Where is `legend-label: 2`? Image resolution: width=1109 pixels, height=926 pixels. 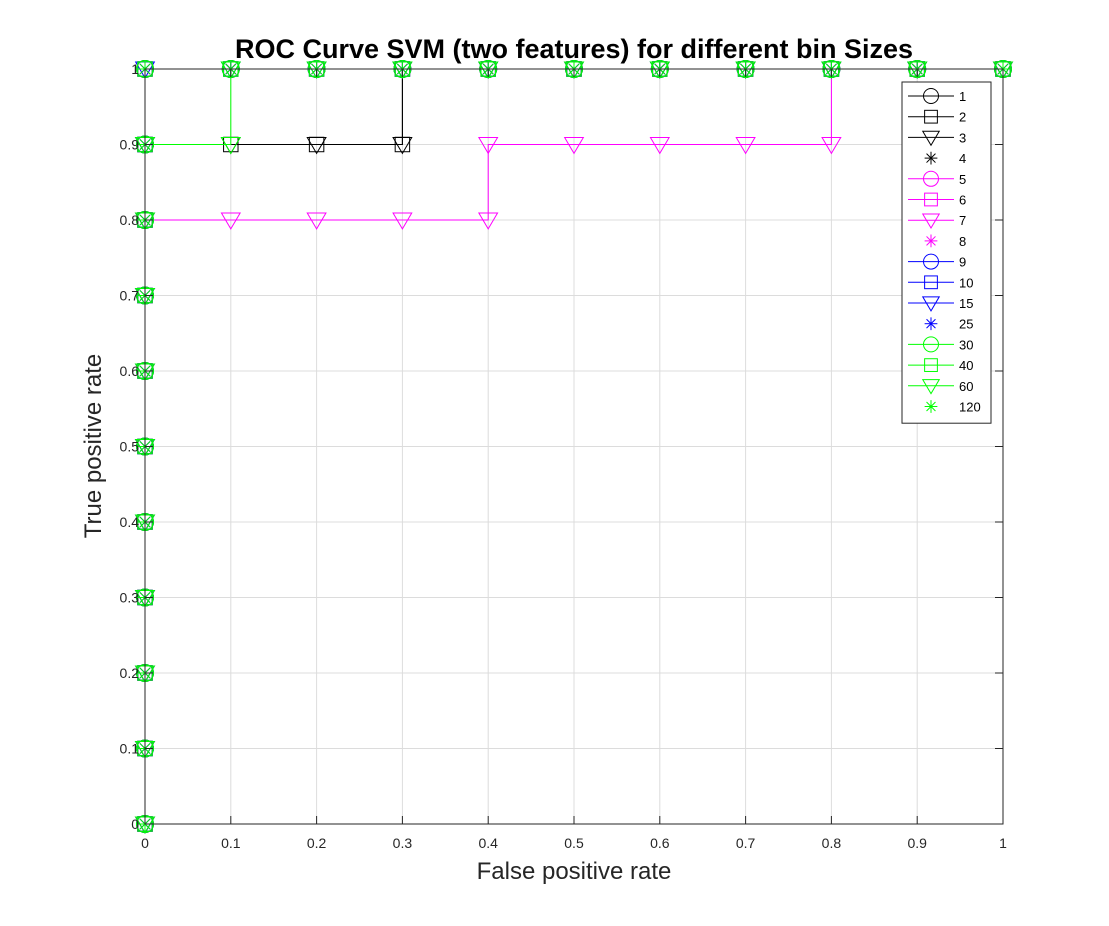 legend-label: 2 is located at coordinates (962, 117).